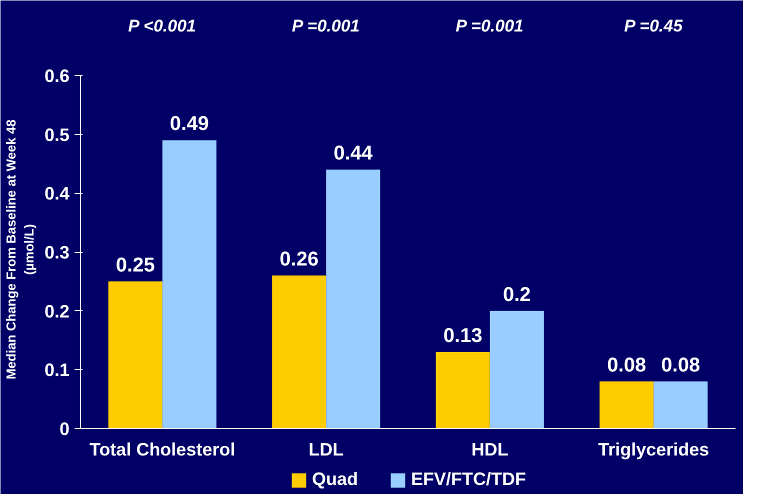 The image size is (782, 498). What do you see at coordinates (654, 26) in the screenshot?
I see `text: P =0.45` at bounding box center [654, 26].